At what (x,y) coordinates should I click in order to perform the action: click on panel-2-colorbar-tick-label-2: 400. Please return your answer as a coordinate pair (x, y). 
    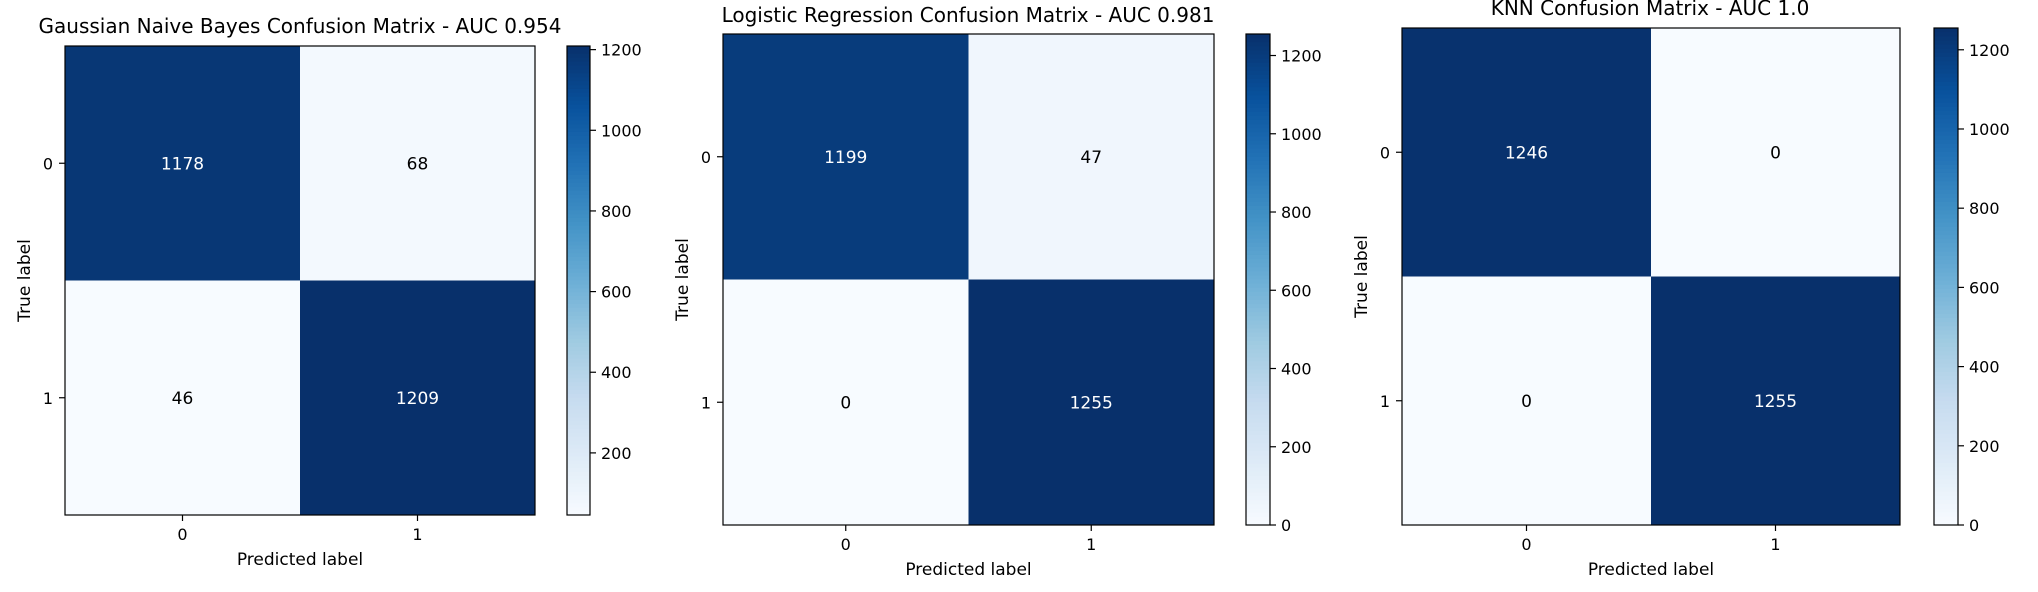
    Looking at the image, I should click on (1296, 369).